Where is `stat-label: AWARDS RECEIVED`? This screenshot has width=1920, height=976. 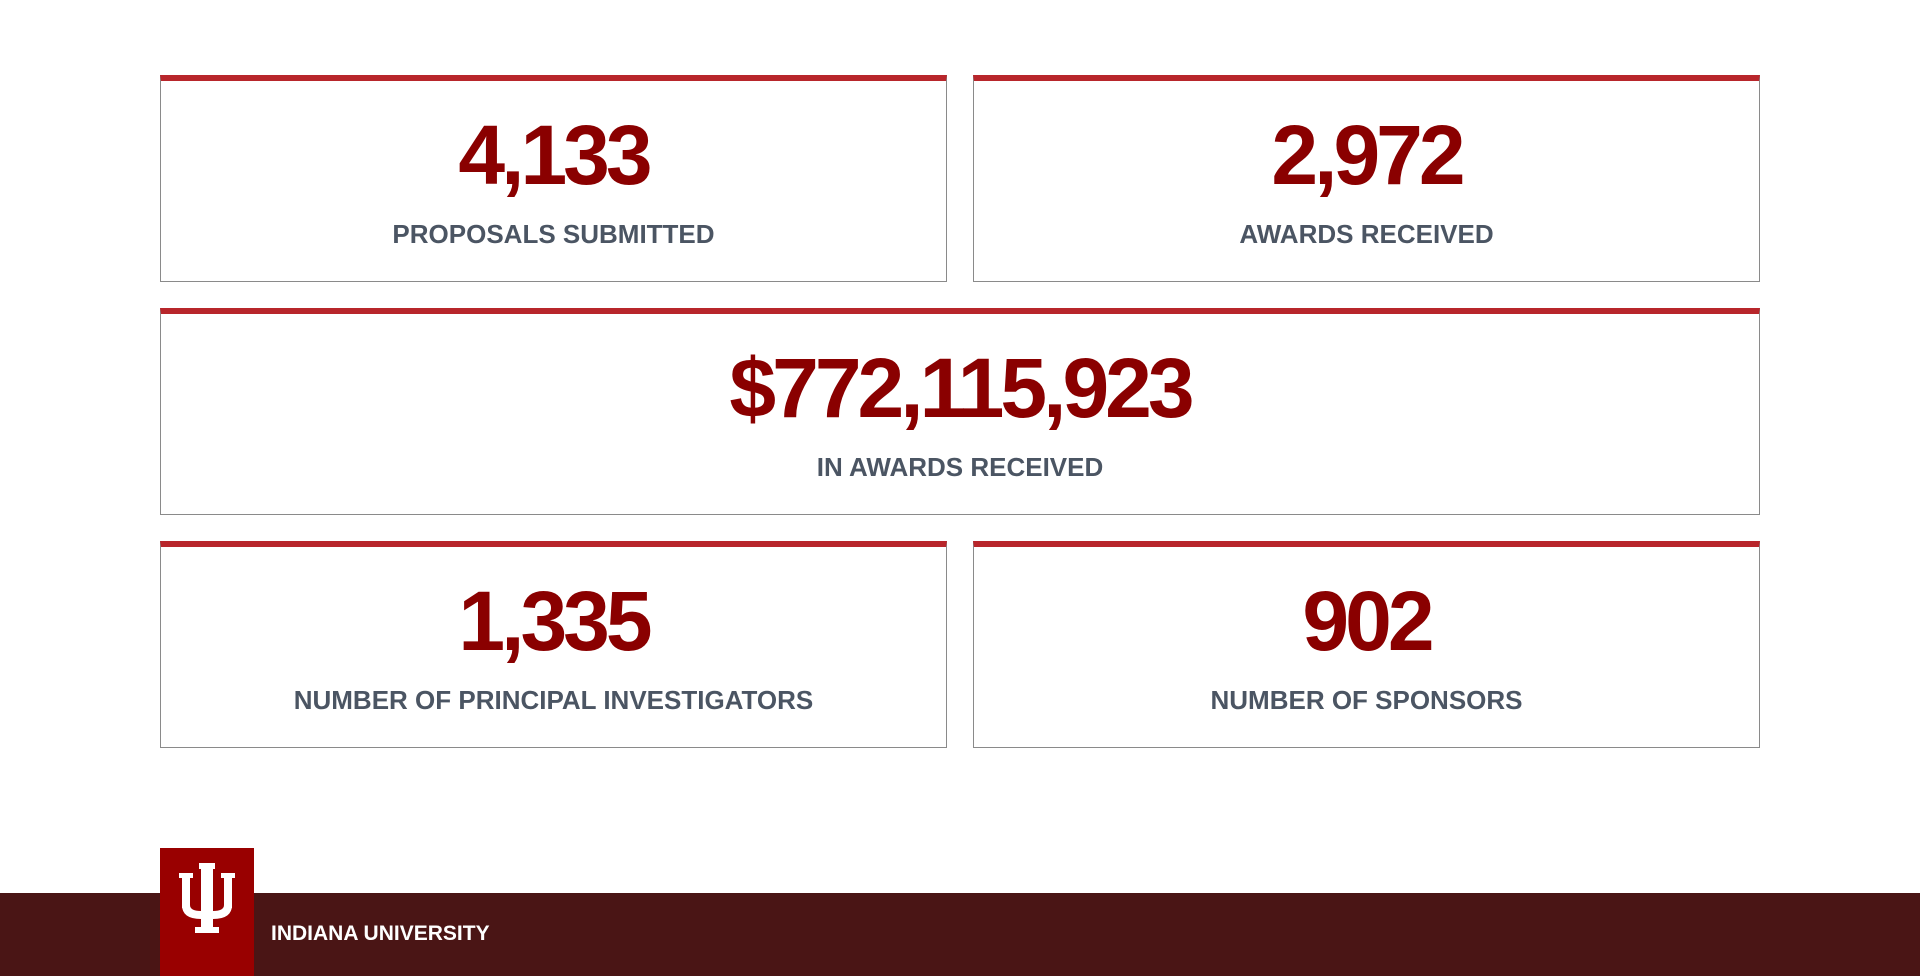
stat-label: AWARDS RECEIVED is located at coordinates (1366, 234).